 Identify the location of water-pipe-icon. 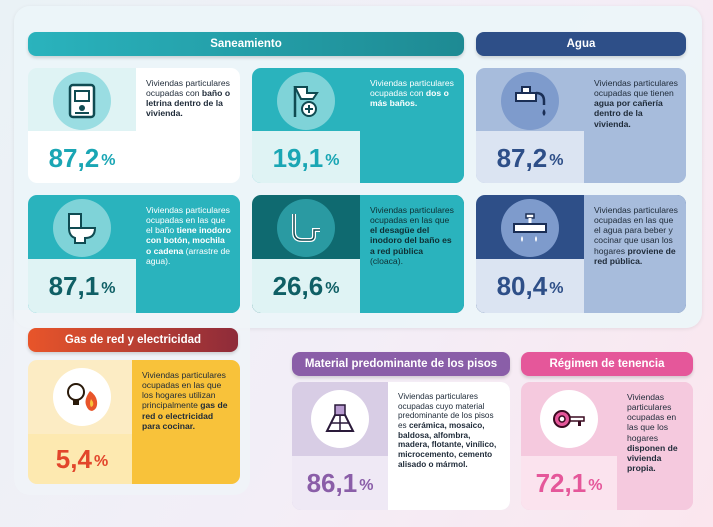
(530, 228).